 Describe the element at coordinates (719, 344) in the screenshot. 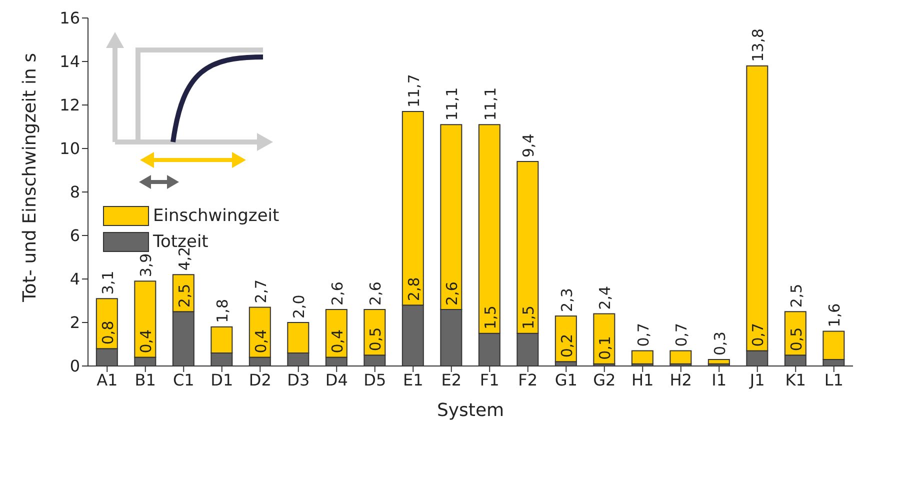

I see `total-label: 0,3` at that location.